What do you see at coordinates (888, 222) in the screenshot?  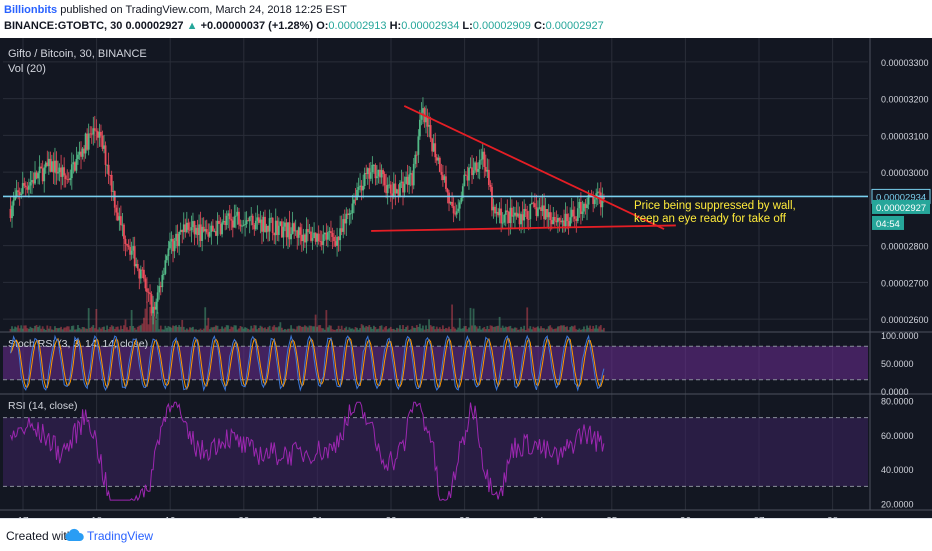 I see `countdown-tag` at bounding box center [888, 222].